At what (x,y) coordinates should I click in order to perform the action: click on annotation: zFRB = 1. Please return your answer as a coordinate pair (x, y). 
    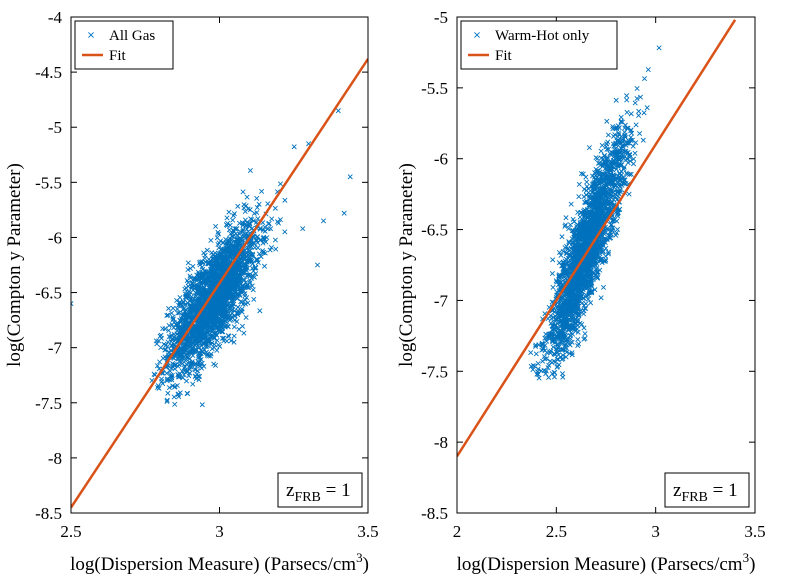
    Looking at the image, I should click on (320, 490).